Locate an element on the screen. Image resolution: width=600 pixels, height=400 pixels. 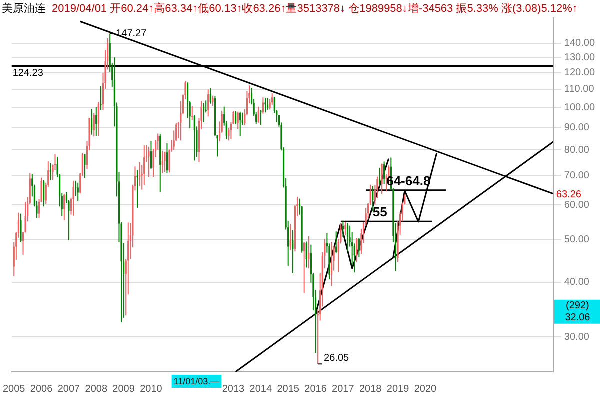
y-tick-label: 90.00 is located at coordinates (577, 128).